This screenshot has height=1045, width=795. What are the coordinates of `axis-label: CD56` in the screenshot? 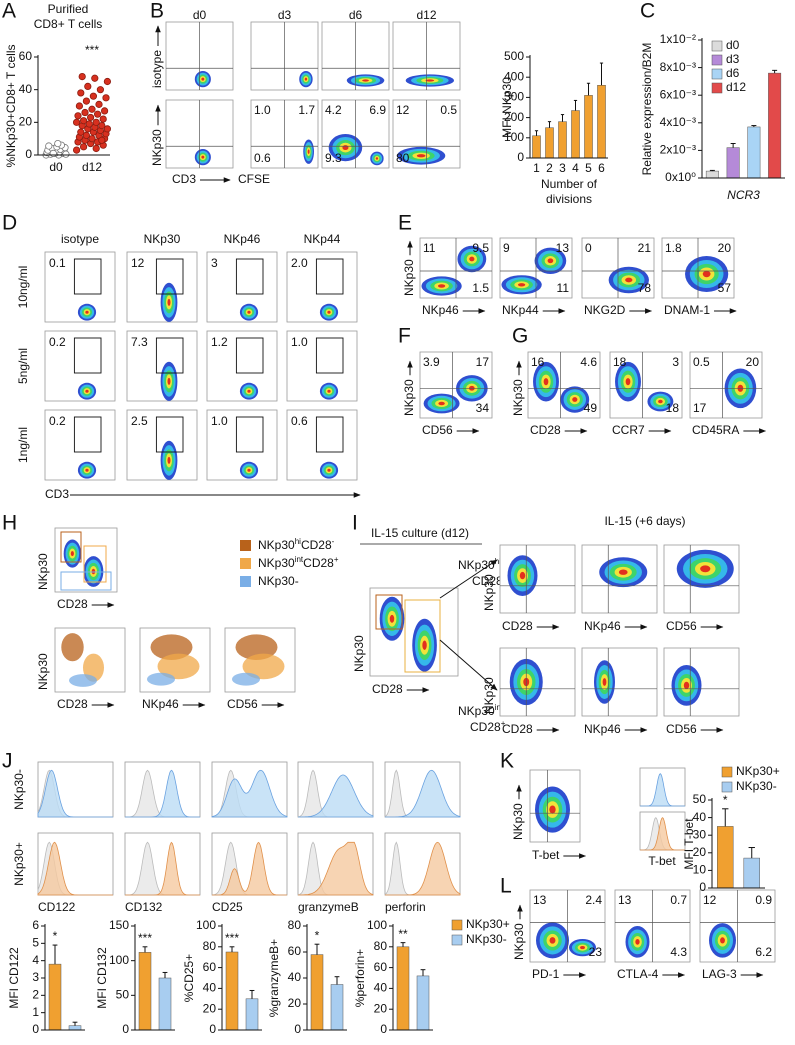 It's located at (681, 626).